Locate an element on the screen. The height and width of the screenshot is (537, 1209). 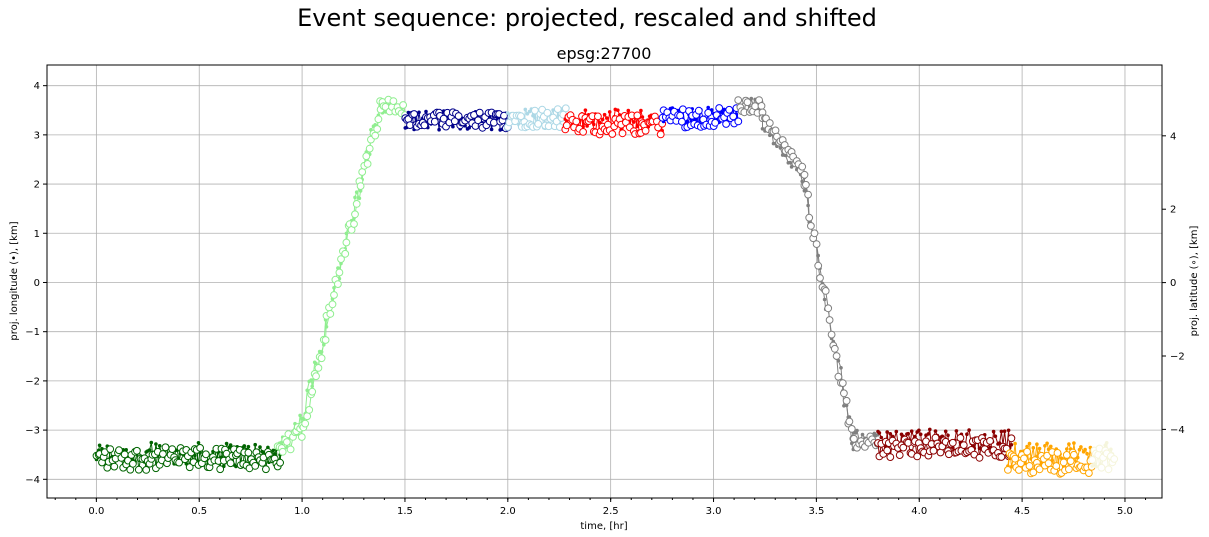
chart-title: epsg:27700 is located at coordinates (604, 53).